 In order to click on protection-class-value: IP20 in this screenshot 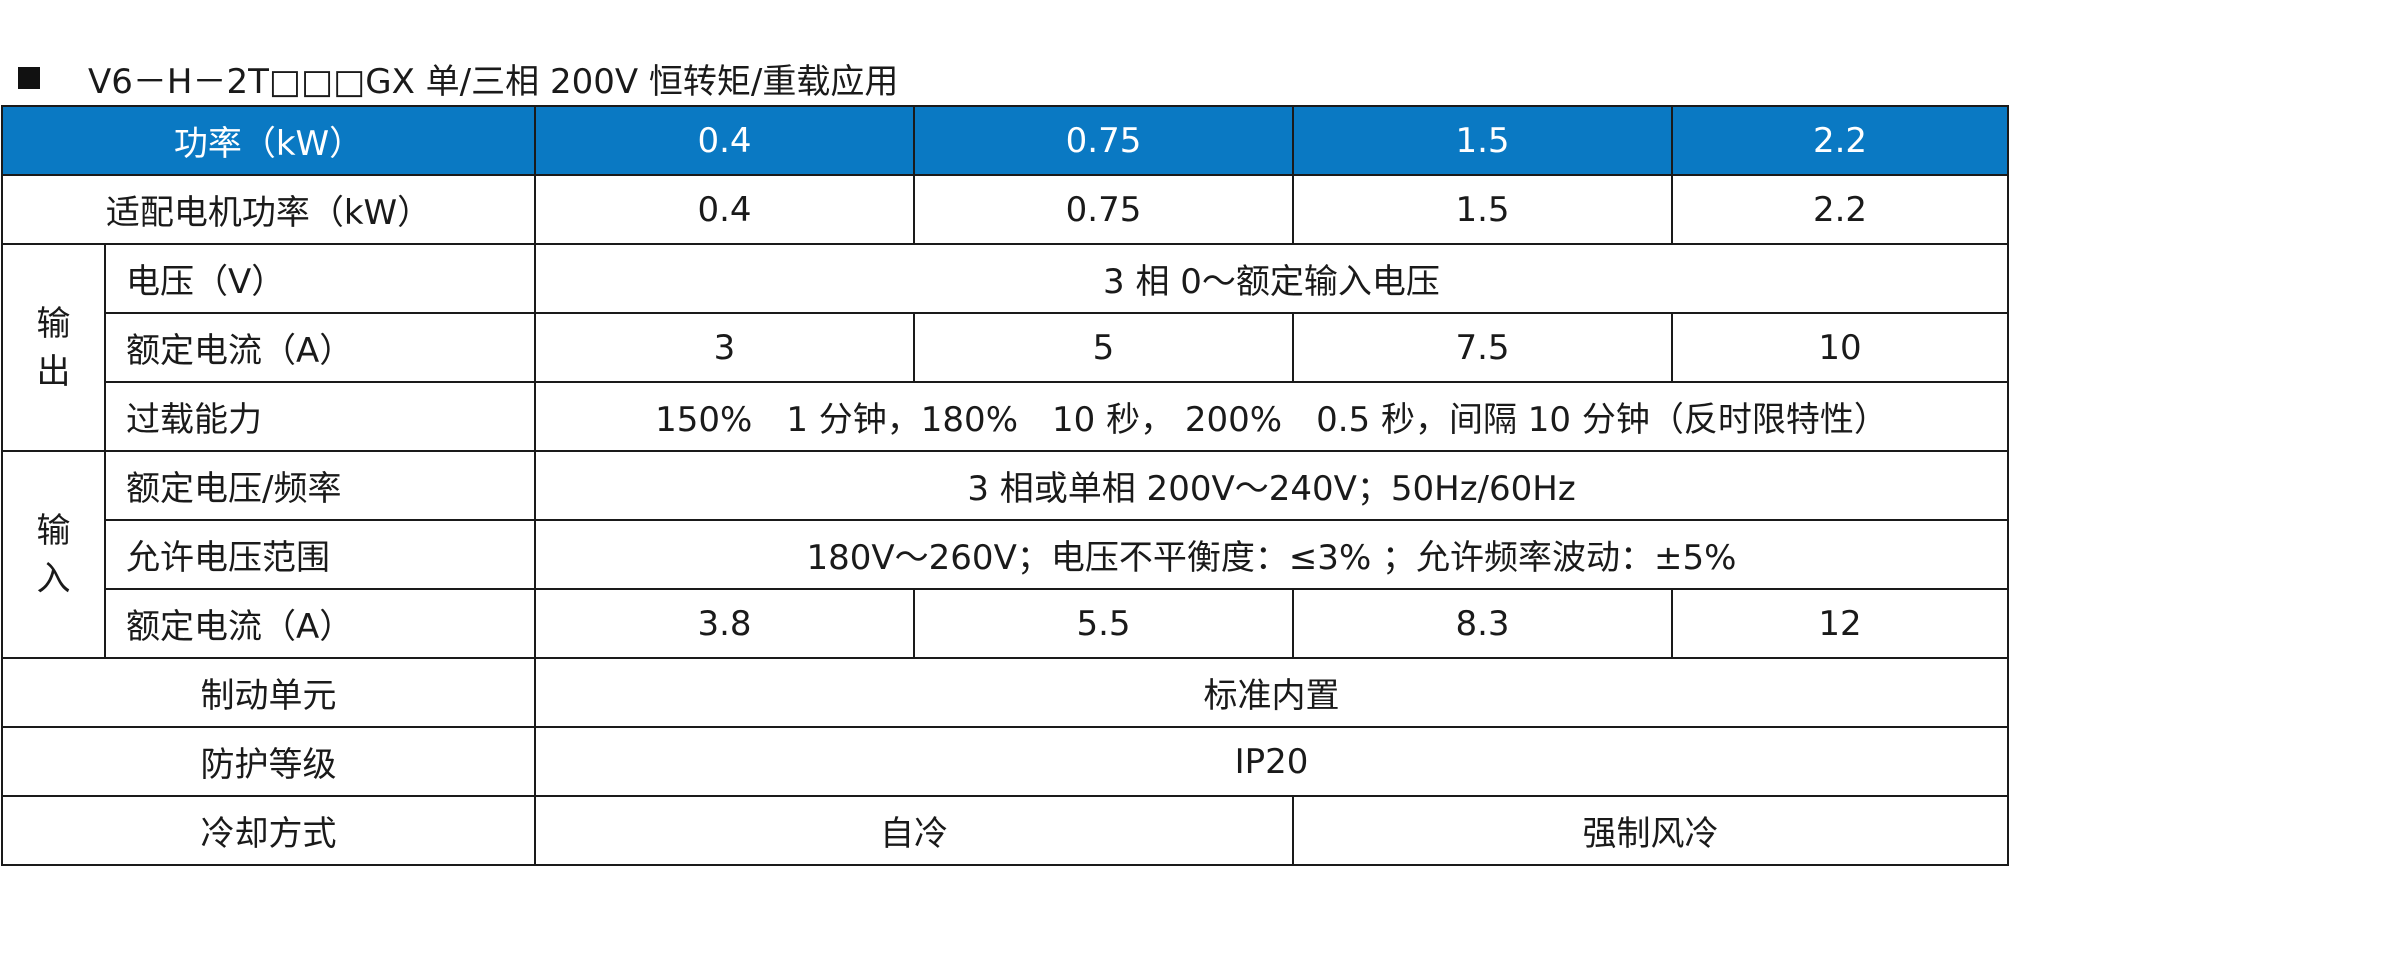, I will do `click(1271, 761)`.